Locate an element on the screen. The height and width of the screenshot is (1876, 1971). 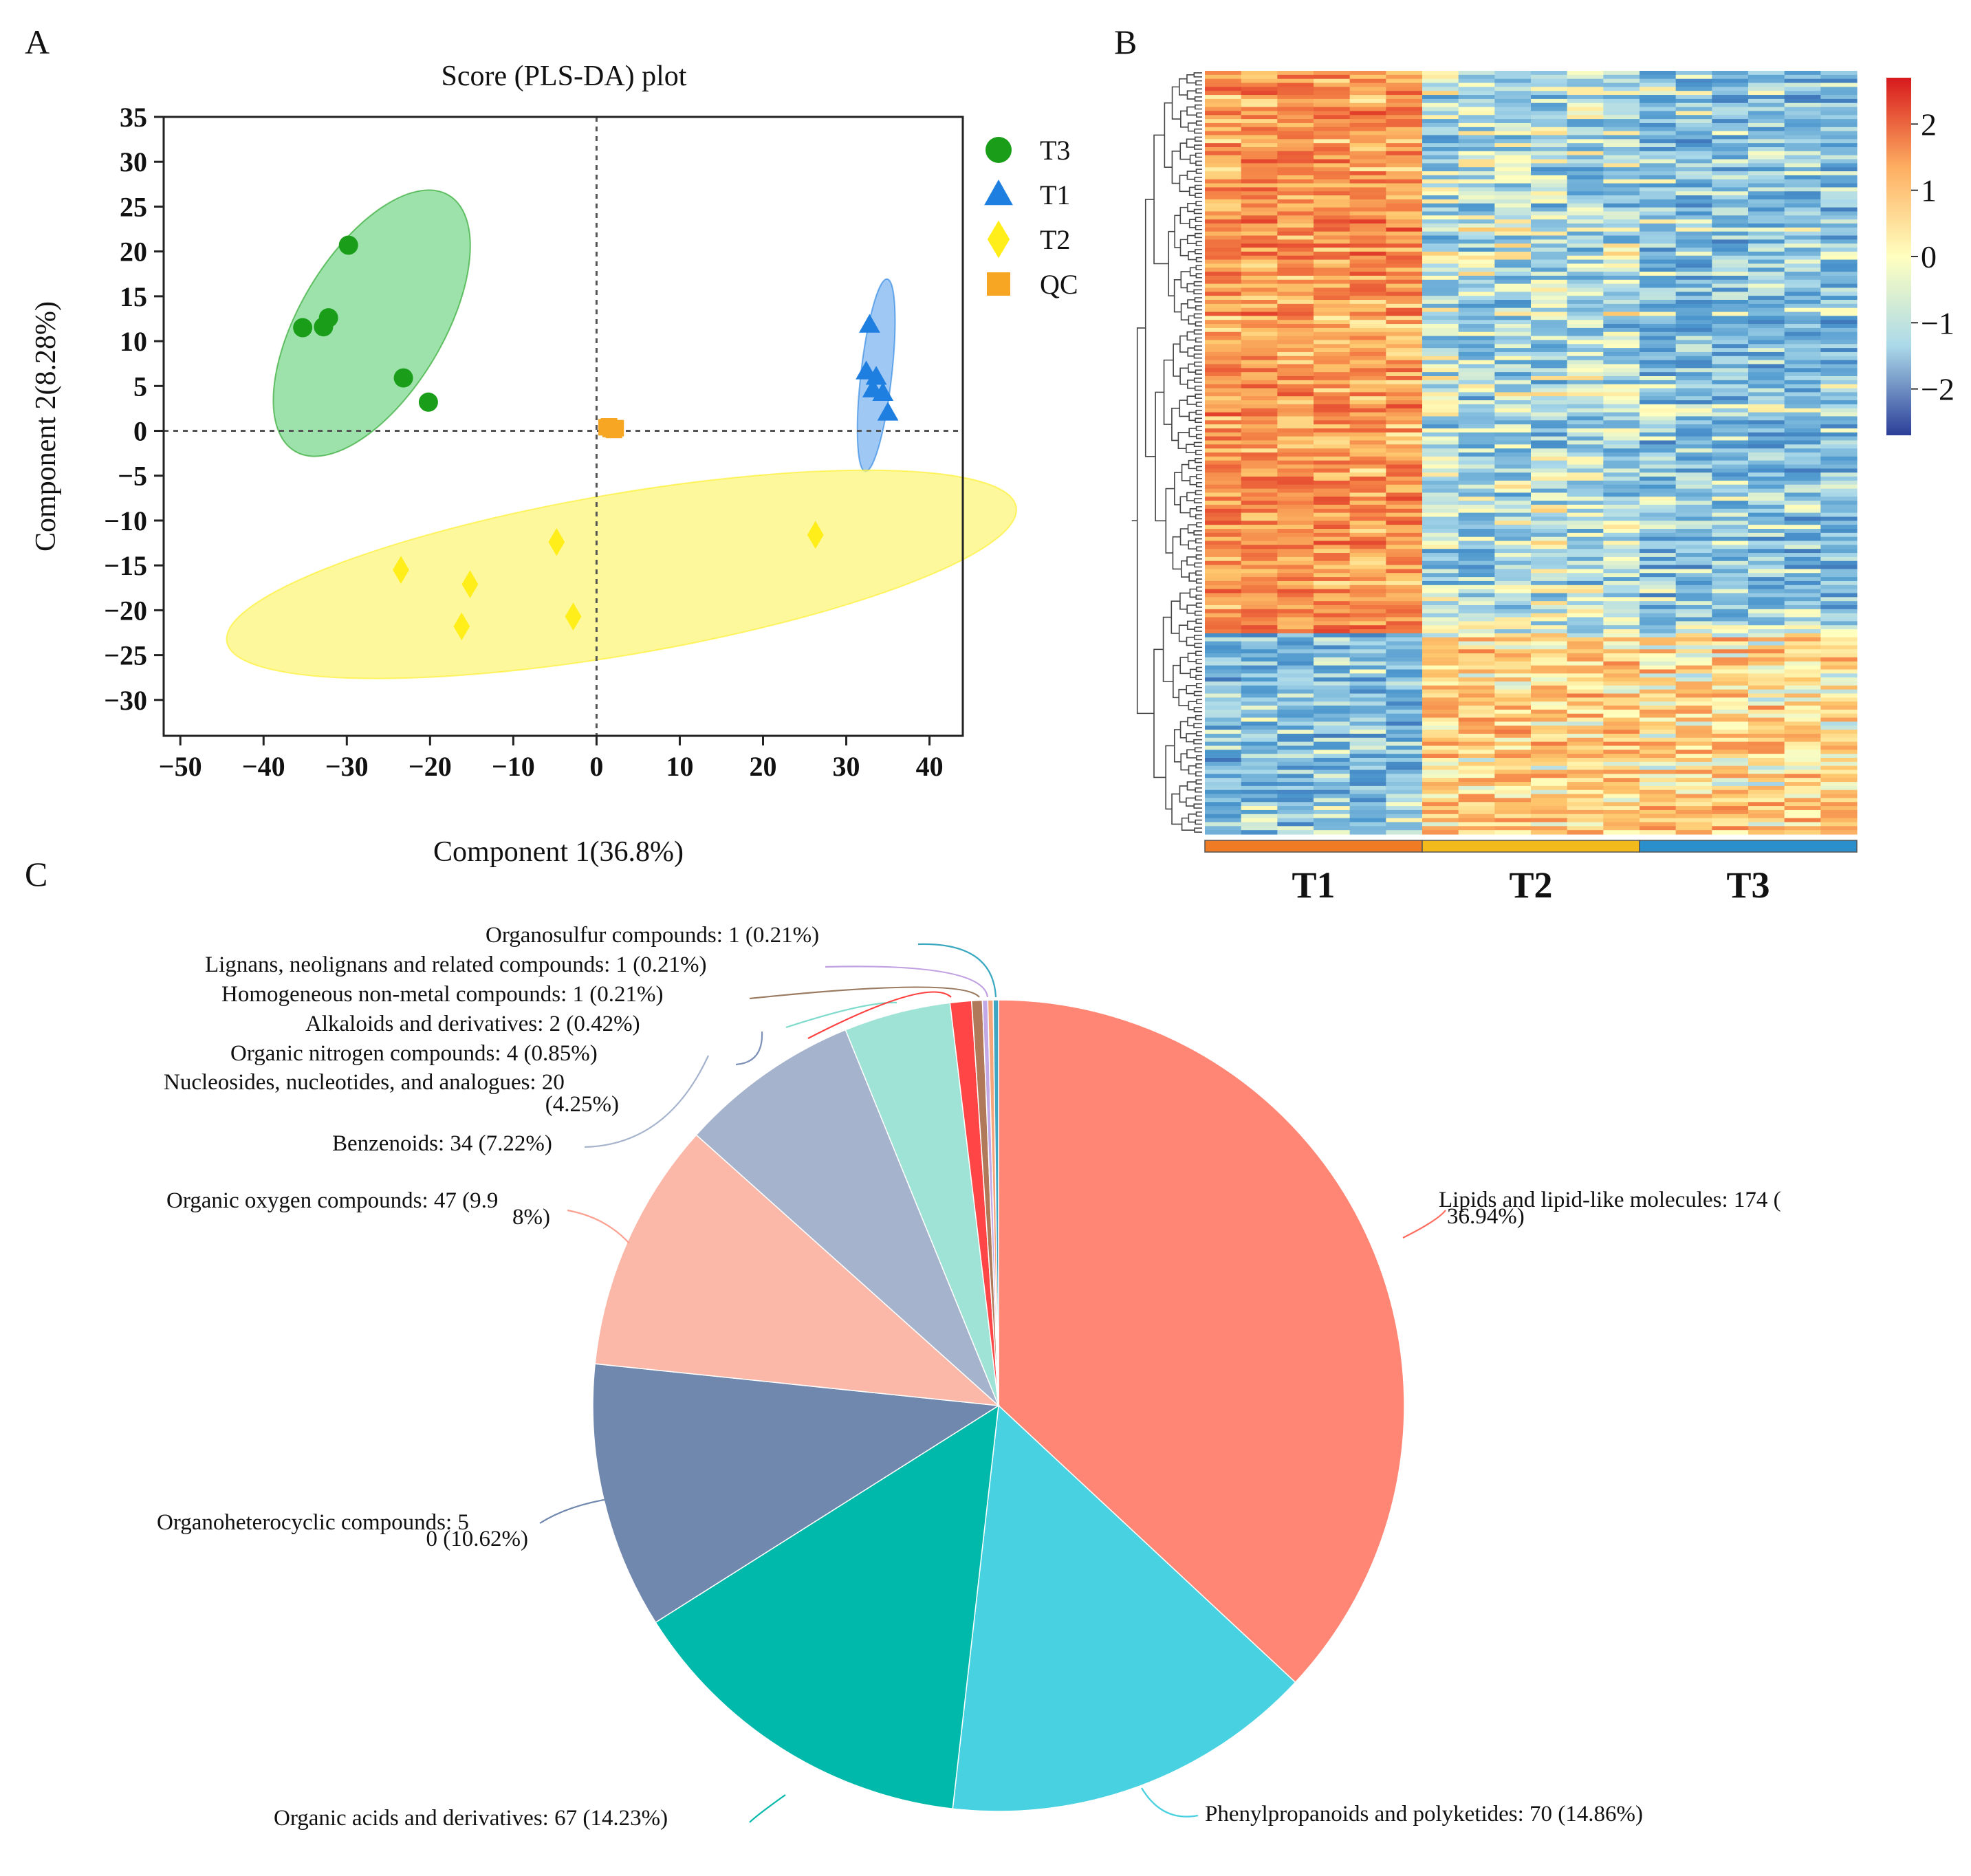
x-tick-label: 40 is located at coordinates (930, 767).